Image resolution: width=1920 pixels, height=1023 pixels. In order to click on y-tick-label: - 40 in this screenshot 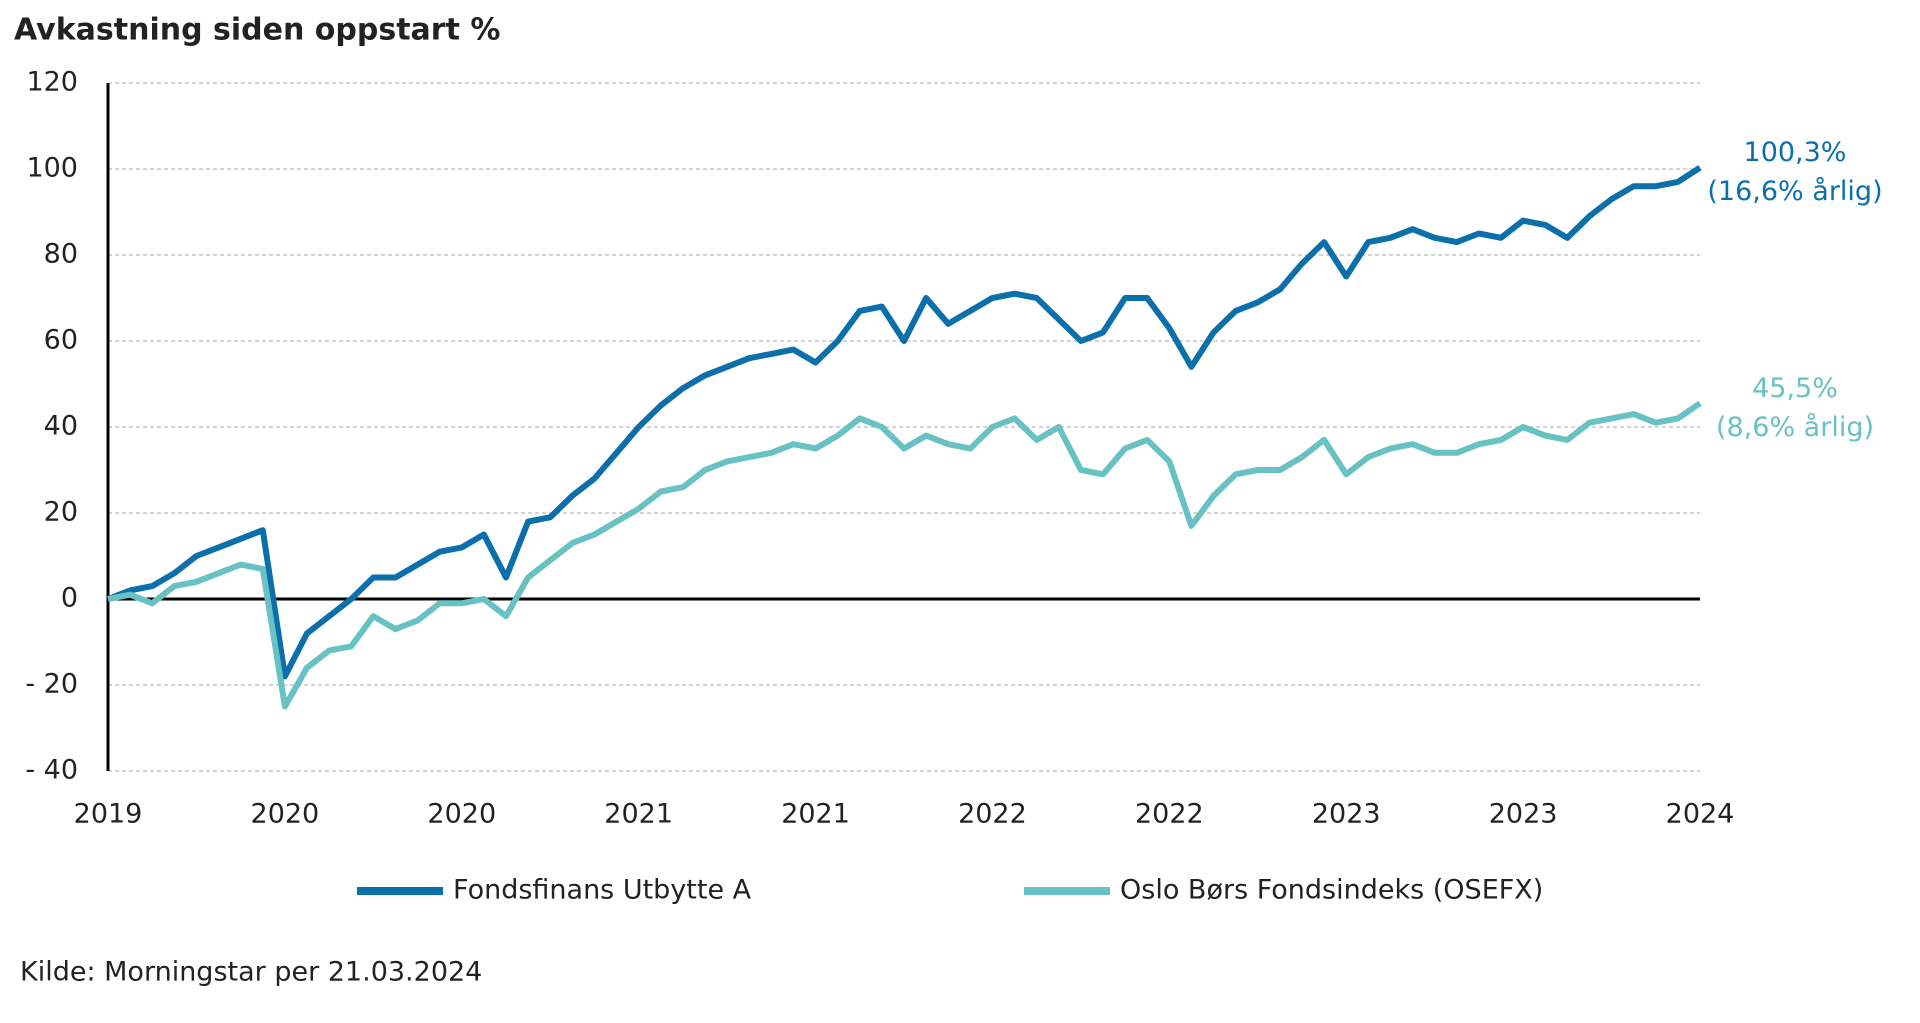, I will do `click(51, 770)`.